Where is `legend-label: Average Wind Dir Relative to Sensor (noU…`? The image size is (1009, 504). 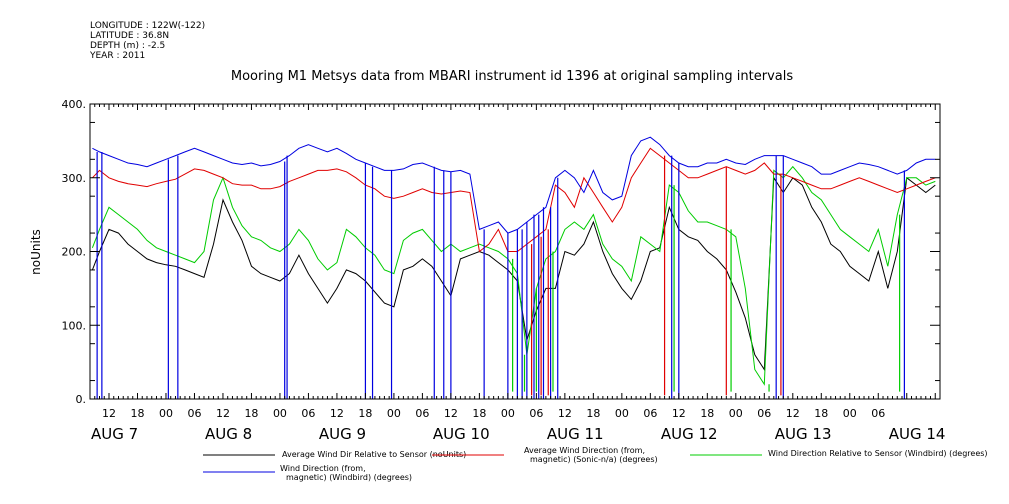
legend-label: Average Wind Dir Relative to Sensor (noU… is located at coordinates (374, 454).